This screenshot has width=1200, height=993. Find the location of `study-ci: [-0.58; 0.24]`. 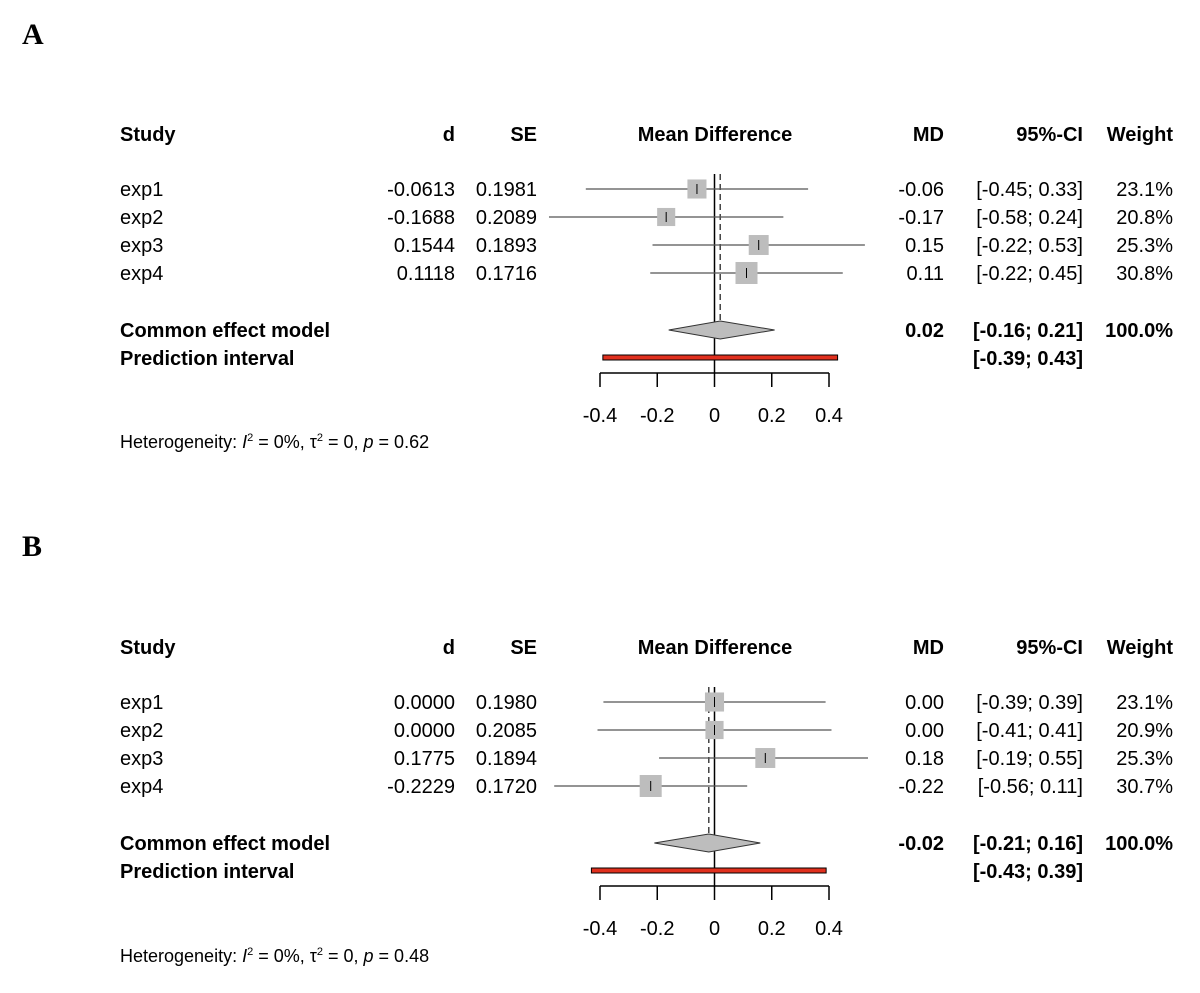

study-ci: [-0.58; 0.24] is located at coordinates (1029, 218).